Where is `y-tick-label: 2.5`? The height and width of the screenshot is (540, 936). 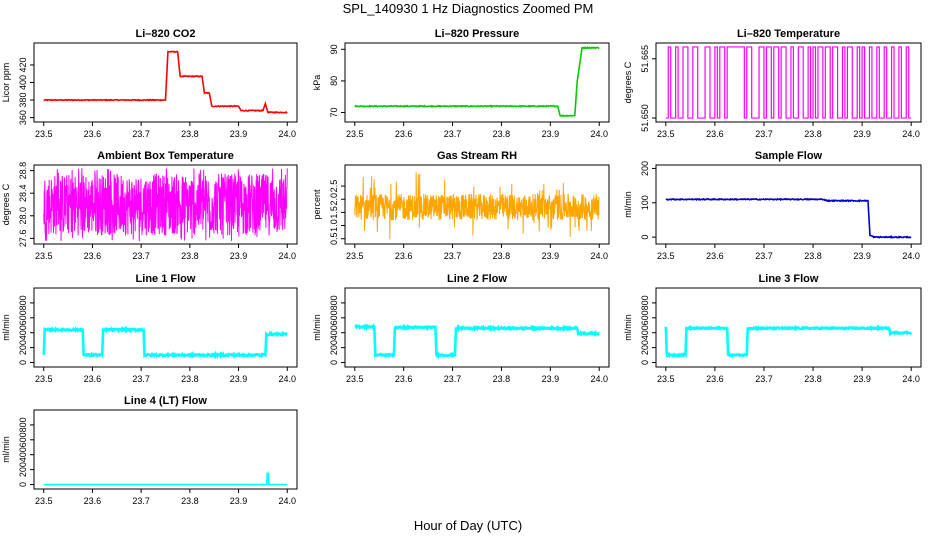 y-tick-label: 2.5 is located at coordinates (334, 186).